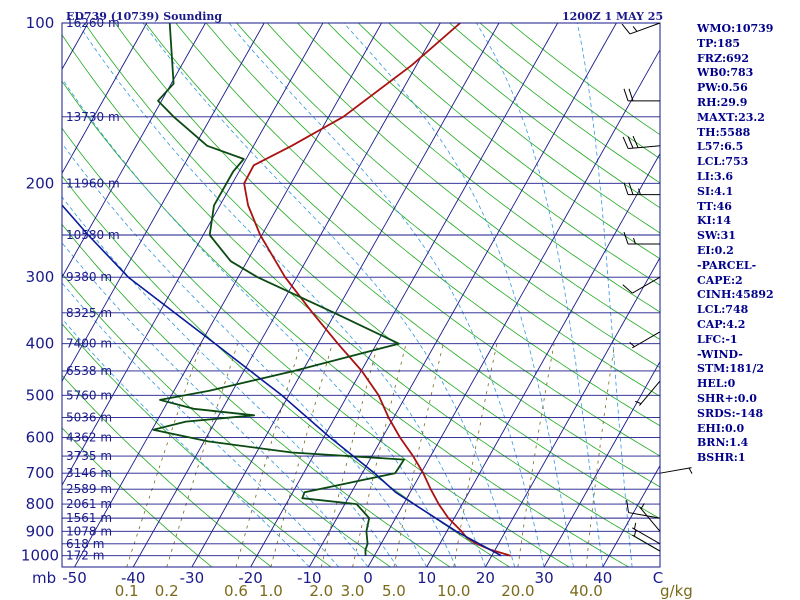 This screenshot has height=600, width=800. What do you see at coordinates (93, 183) in the screenshot?
I see `height-label: 11960 m` at bounding box center [93, 183].